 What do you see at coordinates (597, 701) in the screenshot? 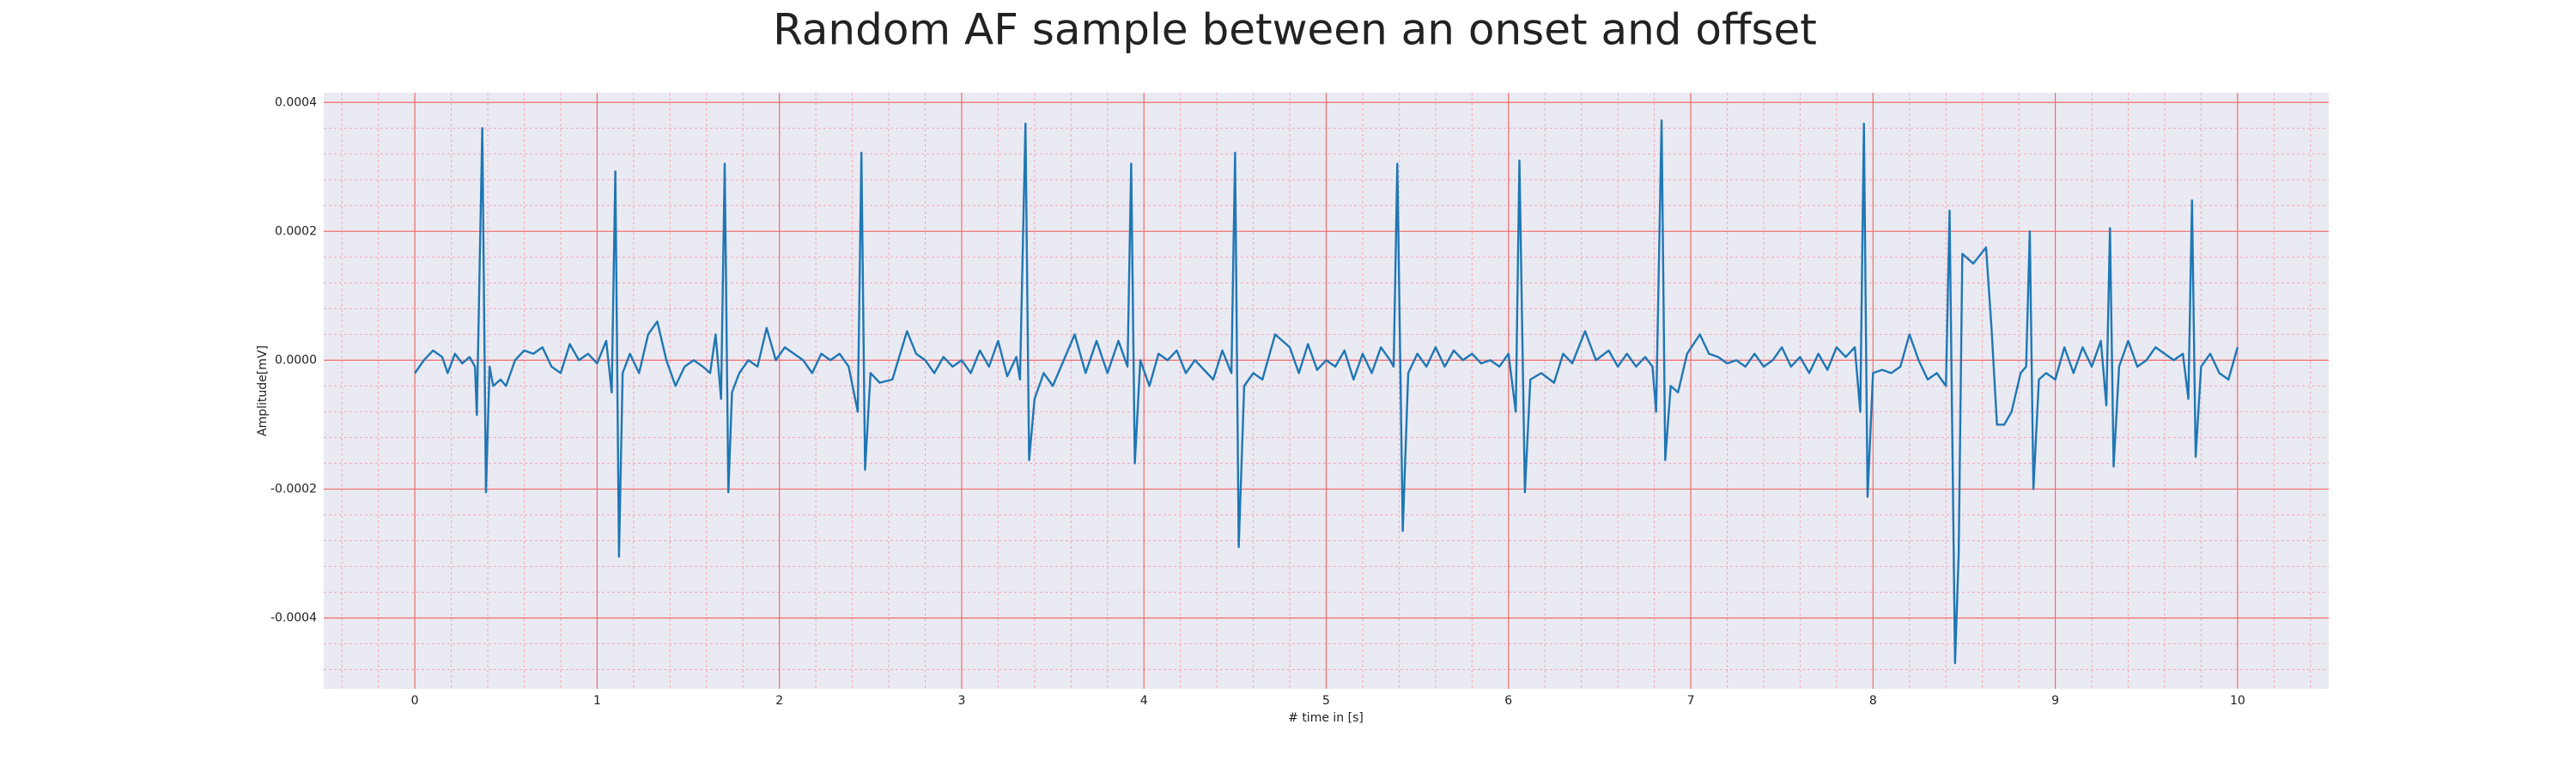
I see `x-tick-label: 1` at bounding box center [597, 701].